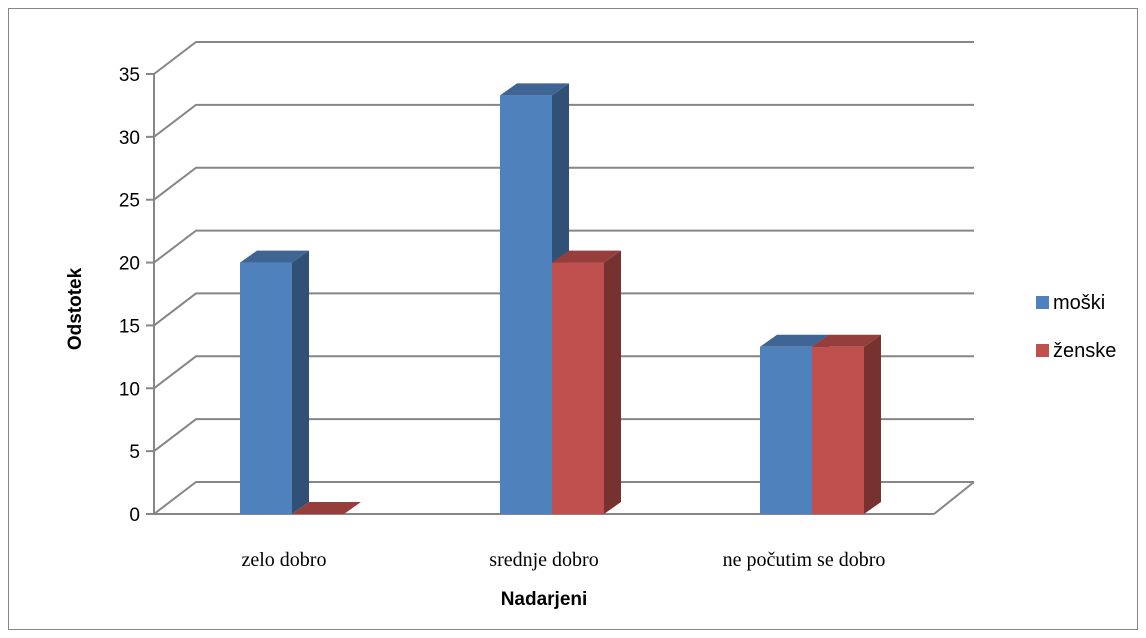  I want to click on legend-label: moški, so click(1079, 303).